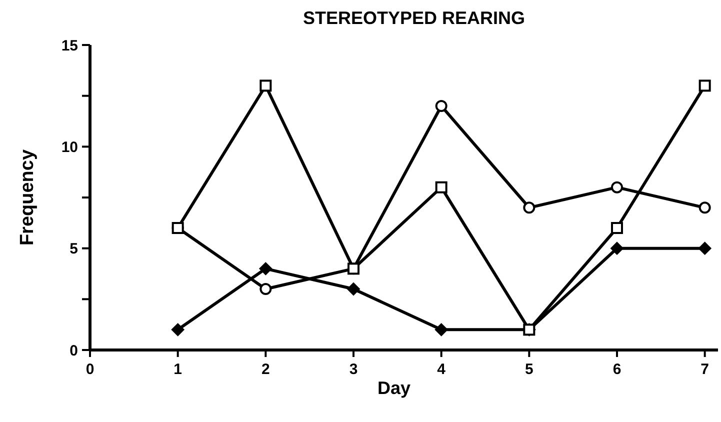  What do you see at coordinates (265, 369) in the screenshot?
I see `x-tick-label: 2` at bounding box center [265, 369].